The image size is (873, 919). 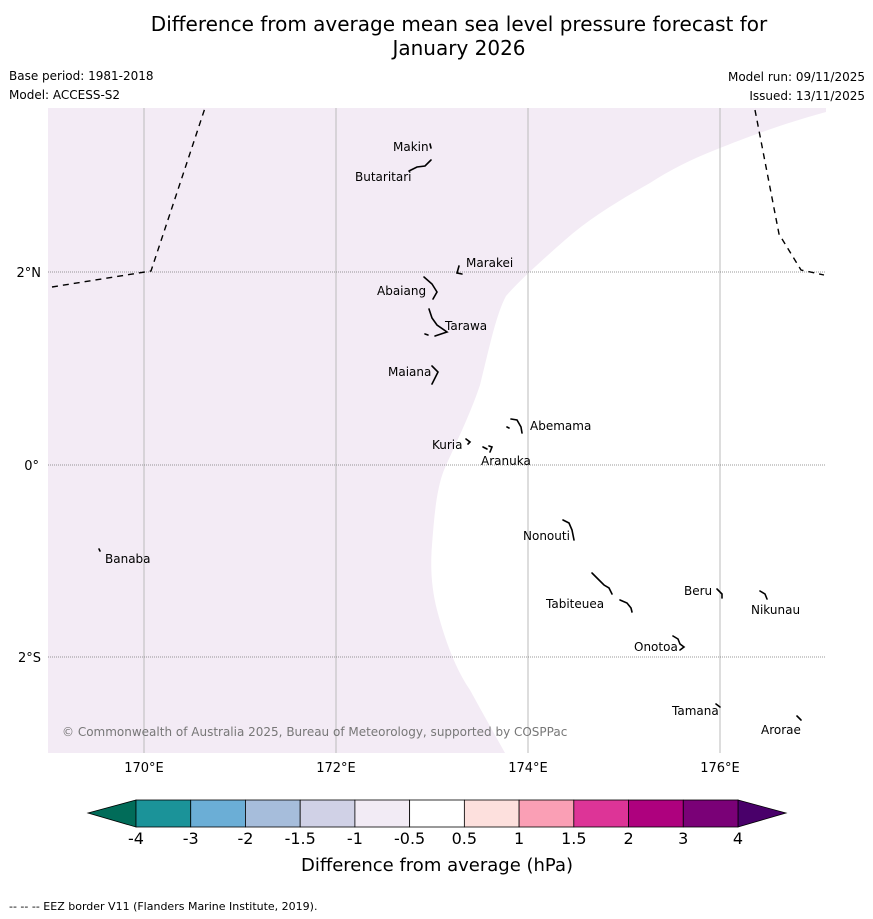 I want to click on island-shape-arorae, so click(x=799, y=718).